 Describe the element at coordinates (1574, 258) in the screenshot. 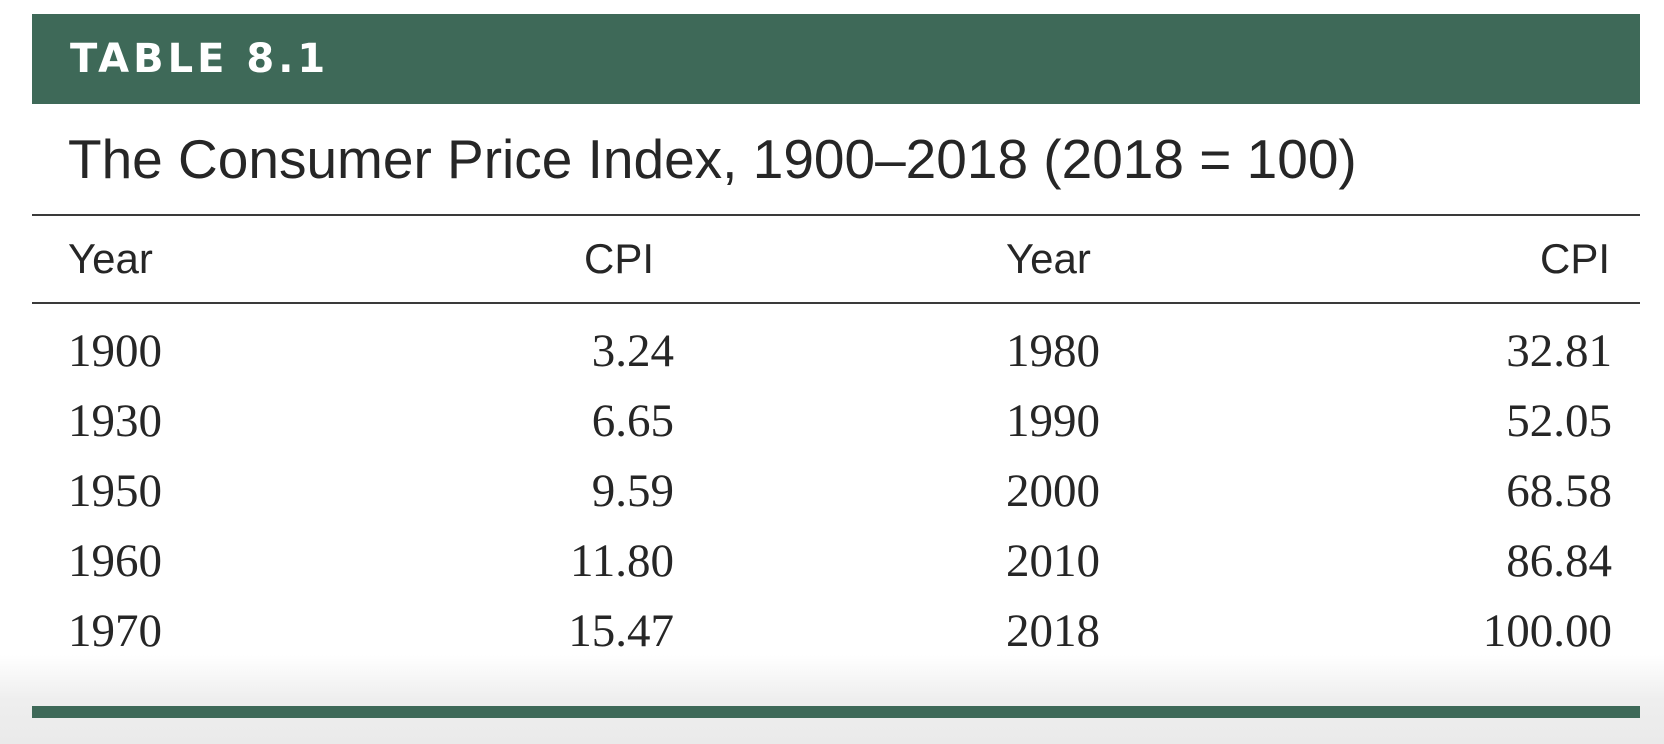

I see `header-cpi-right: CPI` at that location.